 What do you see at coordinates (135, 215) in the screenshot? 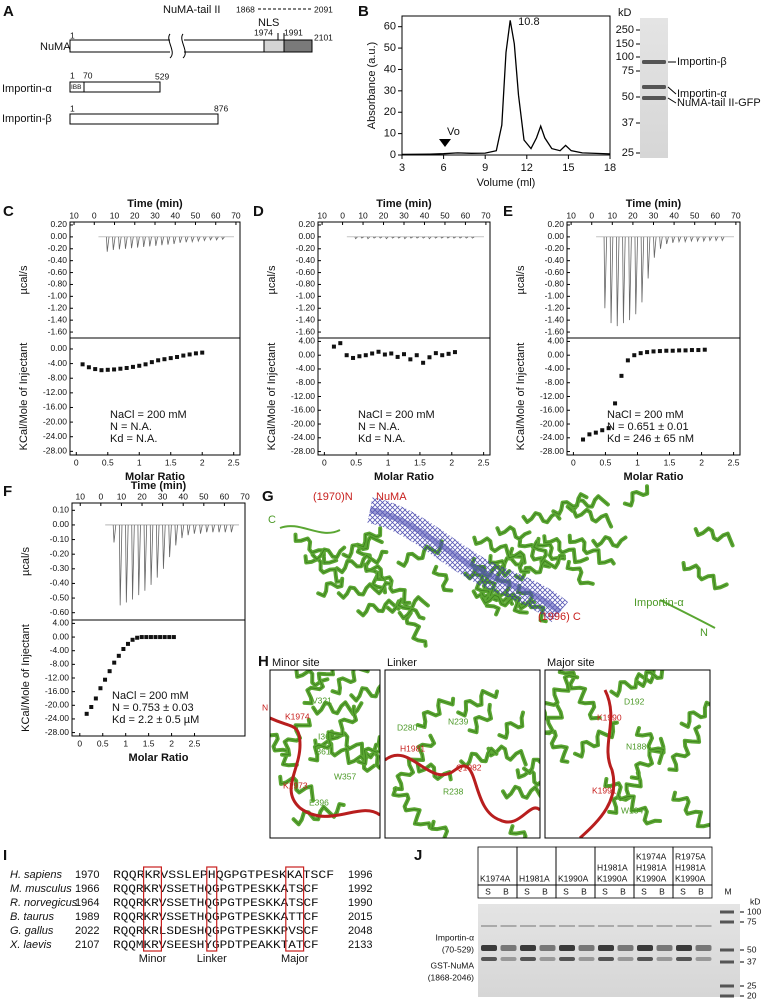
I see `time-tick-label: 20` at bounding box center [135, 215].